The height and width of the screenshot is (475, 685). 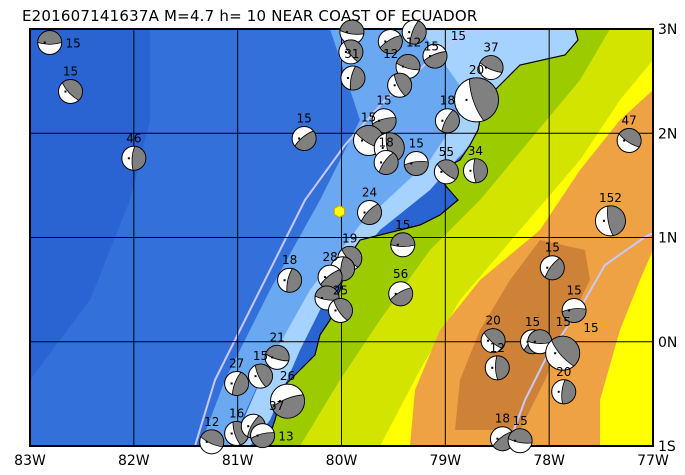 What do you see at coordinates (490, 48) in the screenshot?
I see `depth-label: 37` at bounding box center [490, 48].